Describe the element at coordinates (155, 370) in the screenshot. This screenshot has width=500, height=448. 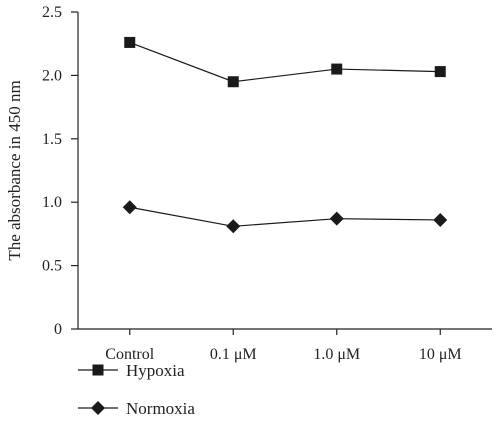
I see `legend-label-hypoxia: Hypoxia` at that location.